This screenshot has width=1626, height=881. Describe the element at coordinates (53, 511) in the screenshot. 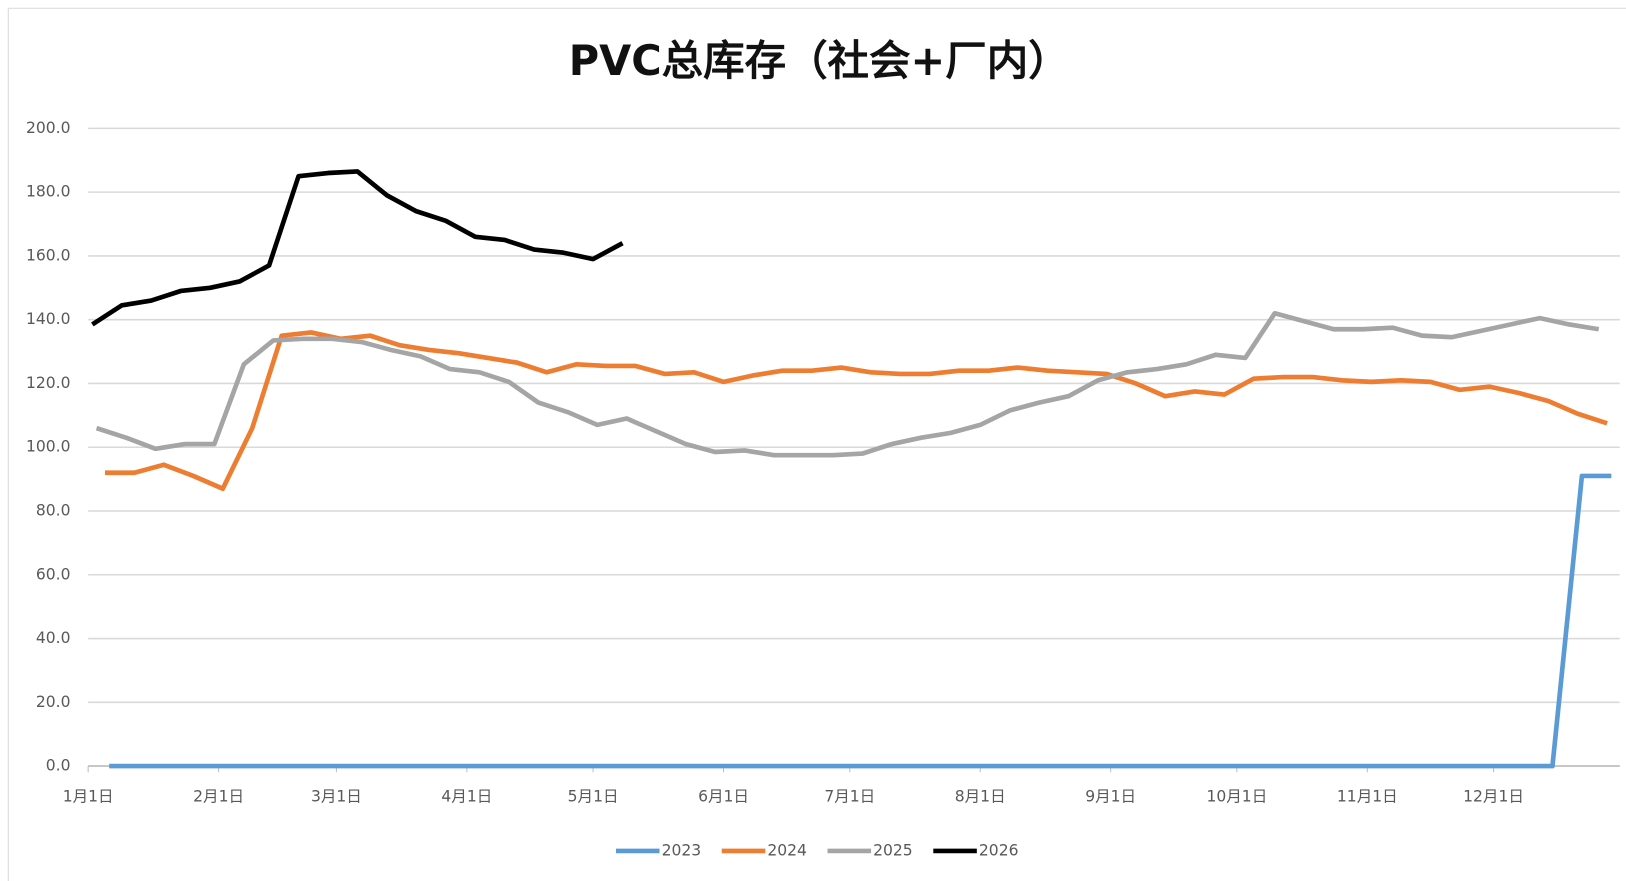

I see `y-tick-label: 80.0` at that location.